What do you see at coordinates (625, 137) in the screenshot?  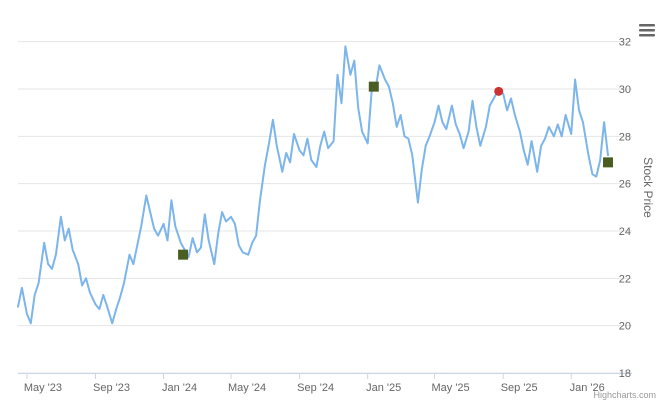 I see `y-tick-label: 28` at bounding box center [625, 137].